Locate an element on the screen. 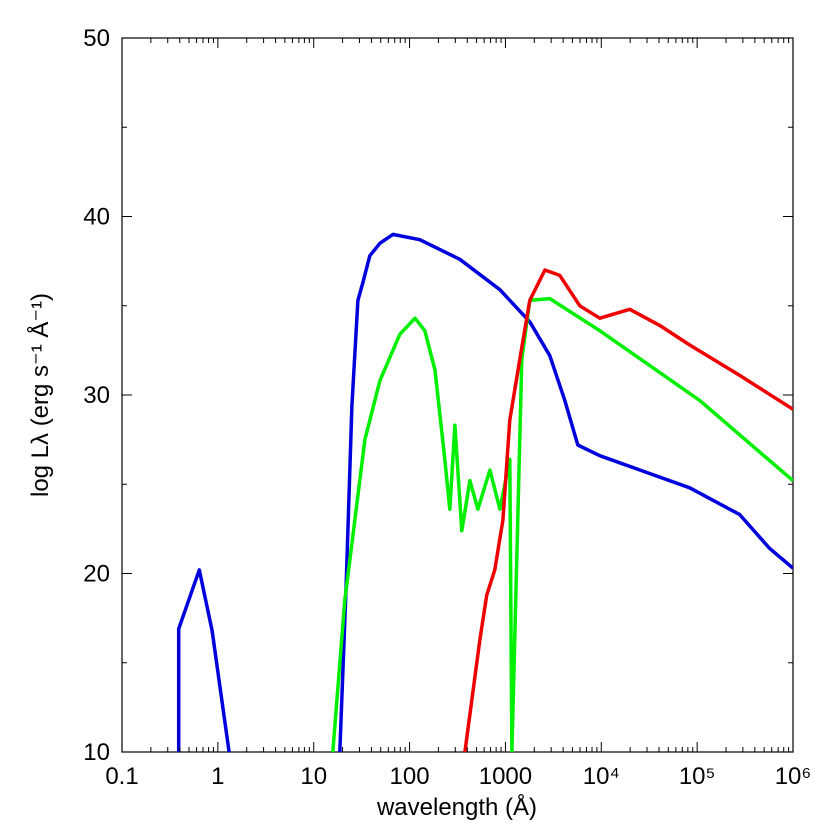  x-tick-label: 10⁴ is located at coordinates (601, 776).